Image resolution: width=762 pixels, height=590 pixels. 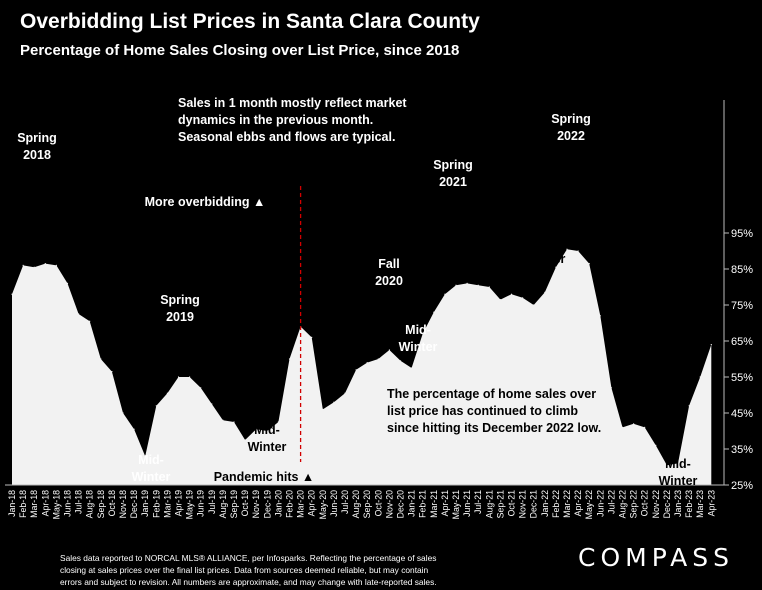 I want to click on x-tick-label: Jul-21, so click(x=478, y=502).